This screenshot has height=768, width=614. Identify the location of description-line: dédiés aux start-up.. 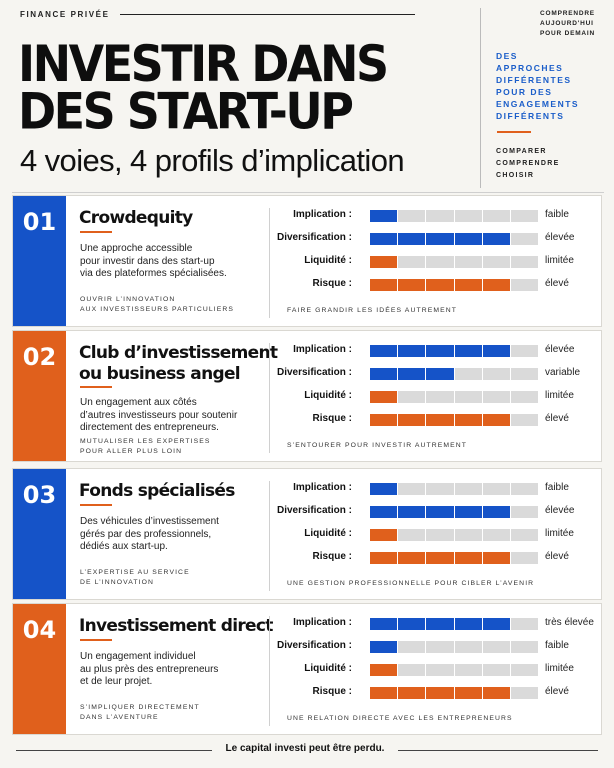
(124, 546).